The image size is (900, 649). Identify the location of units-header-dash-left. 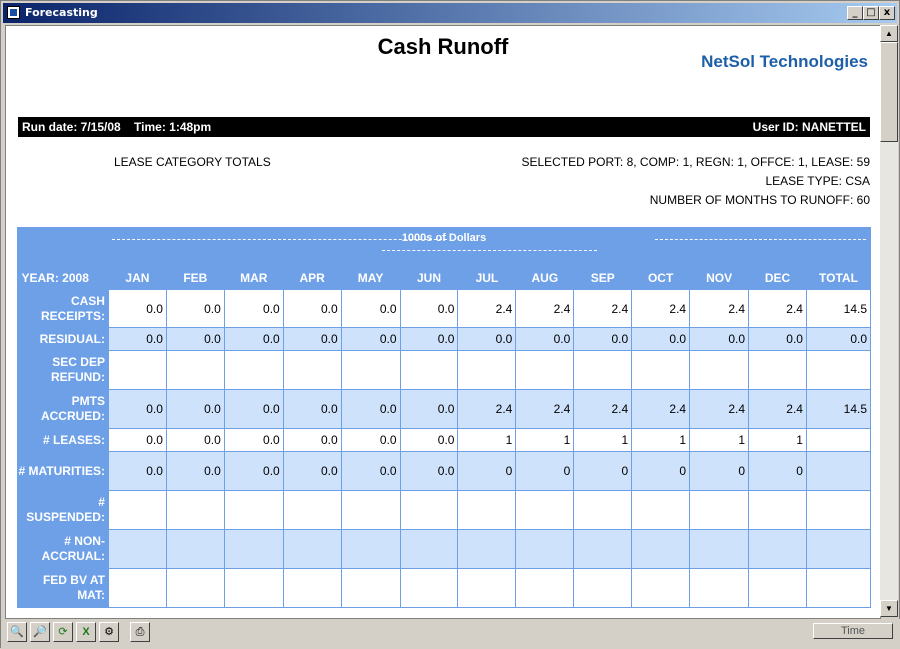
(279, 239).